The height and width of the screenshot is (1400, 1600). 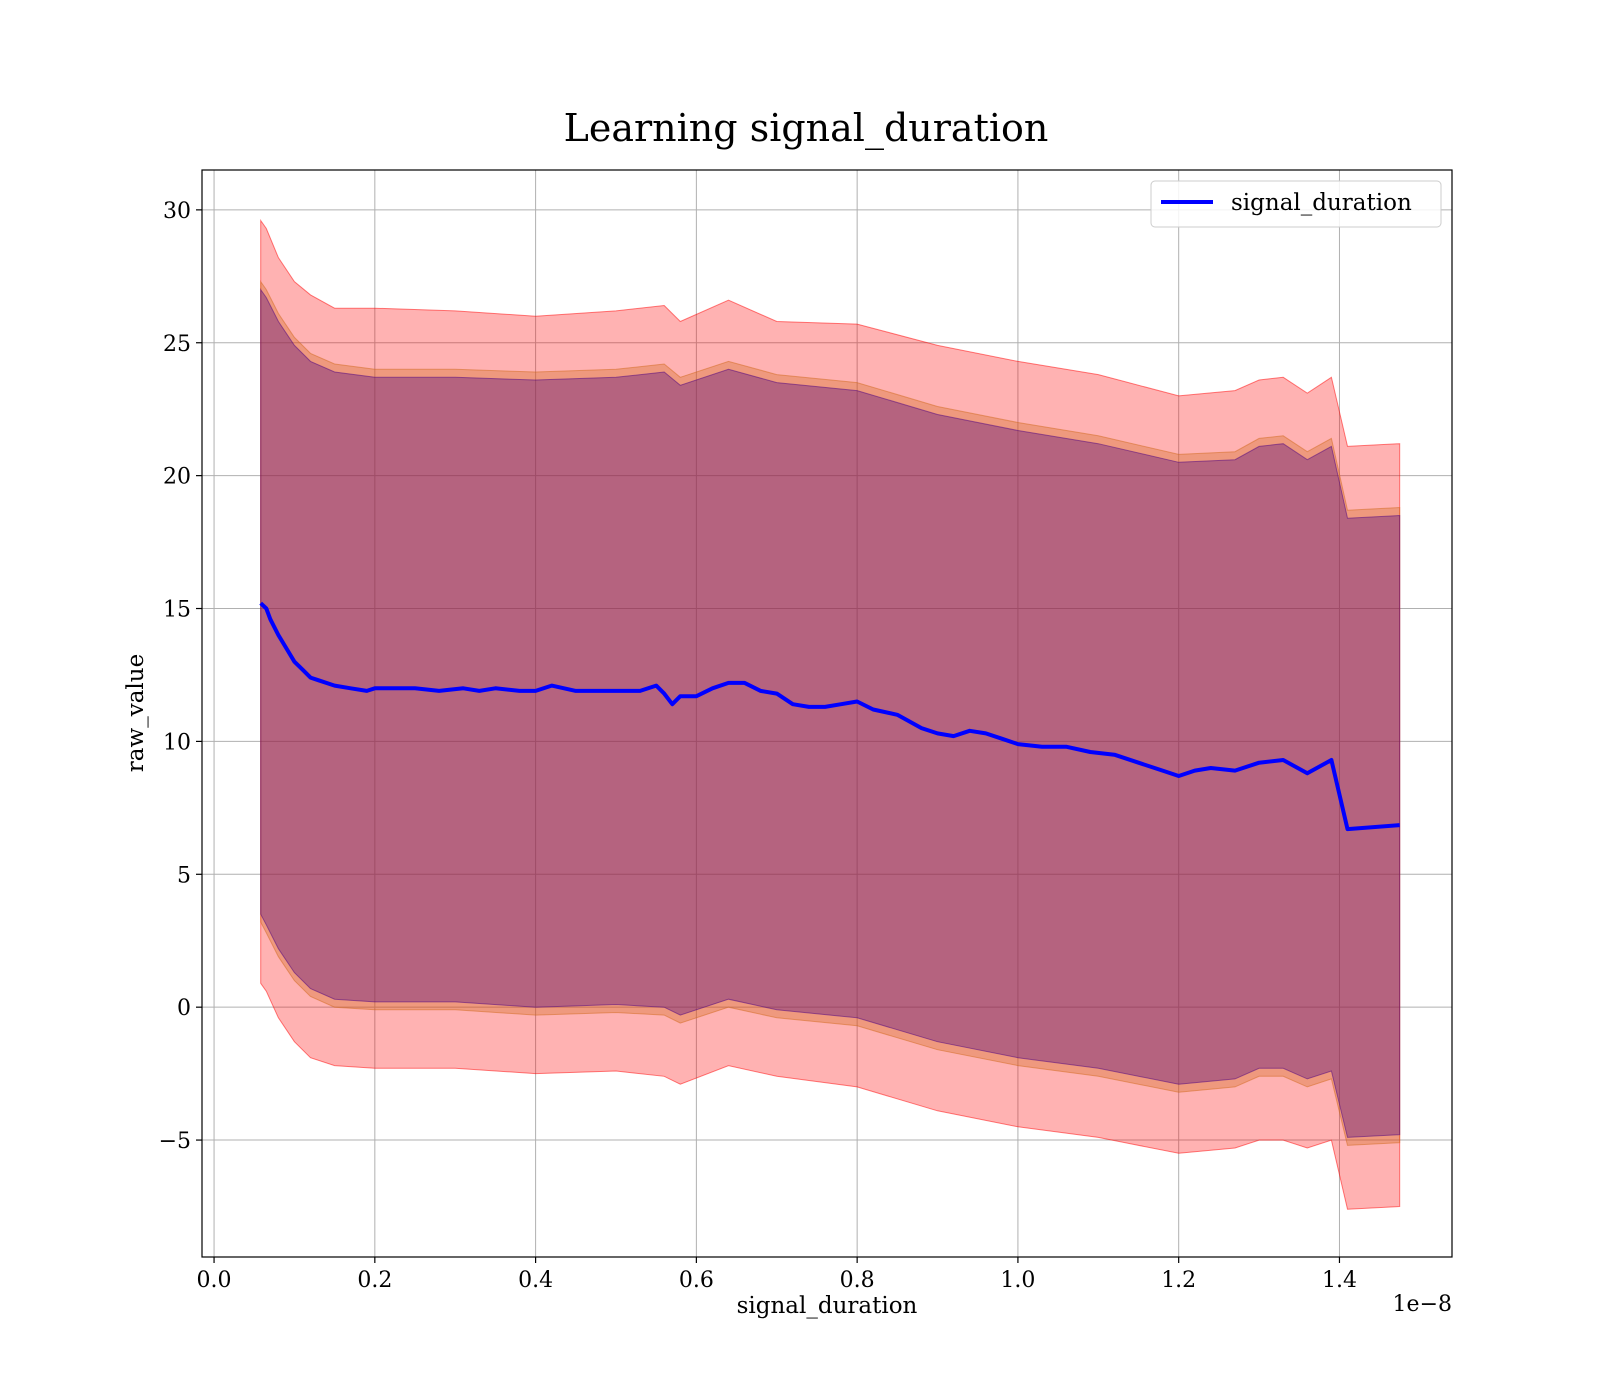 I want to click on series-line-signal_duration, so click(x=829, y=716).